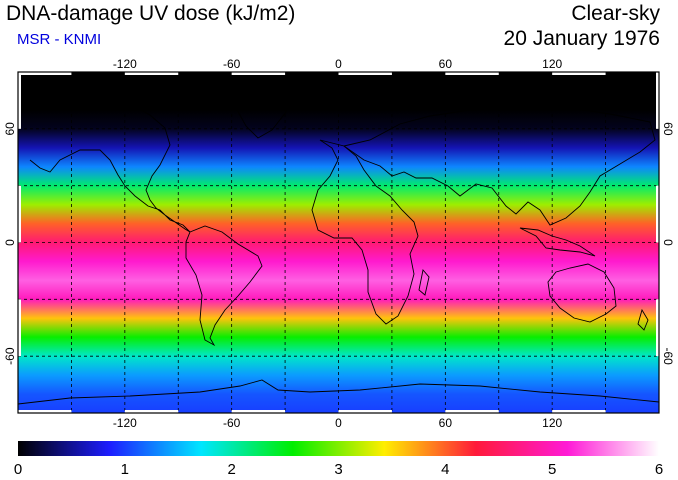 This screenshot has width=678, height=480. What do you see at coordinates (615, 13) in the screenshot?
I see `sky-condition-label: Clear-sky` at bounding box center [615, 13].